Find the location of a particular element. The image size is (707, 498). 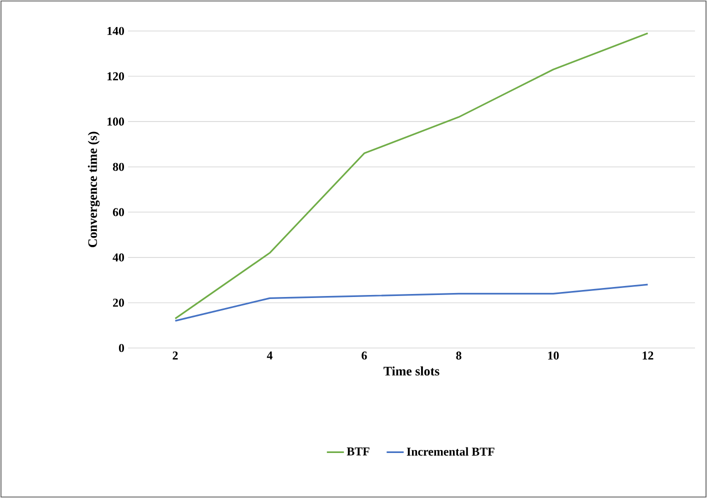

x-tick-label: 2 is located at coordinates (175, 356).